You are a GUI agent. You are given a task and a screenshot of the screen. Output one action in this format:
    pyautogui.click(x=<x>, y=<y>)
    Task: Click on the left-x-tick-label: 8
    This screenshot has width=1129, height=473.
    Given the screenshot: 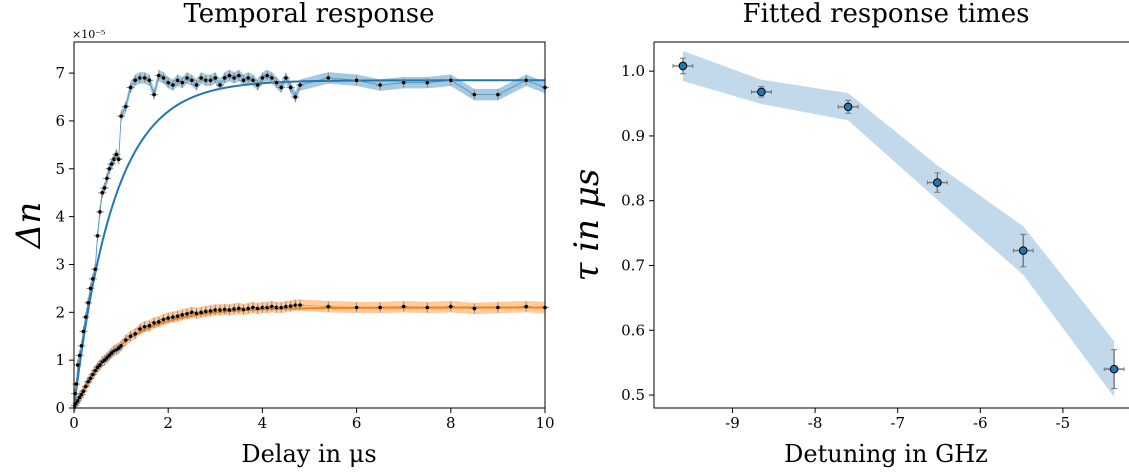 What is the action you would take?
    pyautogui.click(x=451, y=423)
    